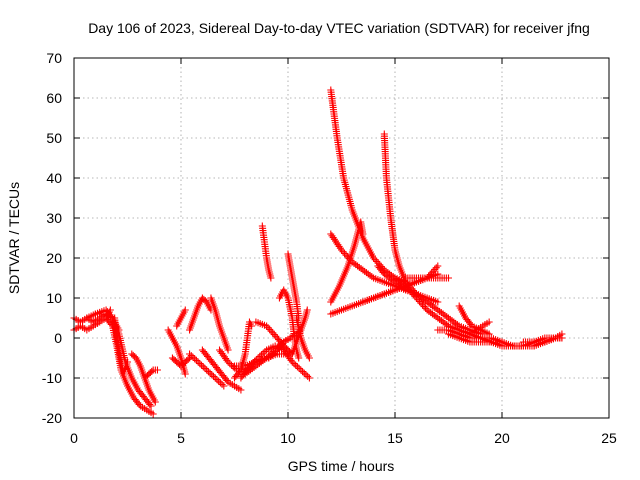  I want to click on x-tick-label: 0, so click(74, 438).